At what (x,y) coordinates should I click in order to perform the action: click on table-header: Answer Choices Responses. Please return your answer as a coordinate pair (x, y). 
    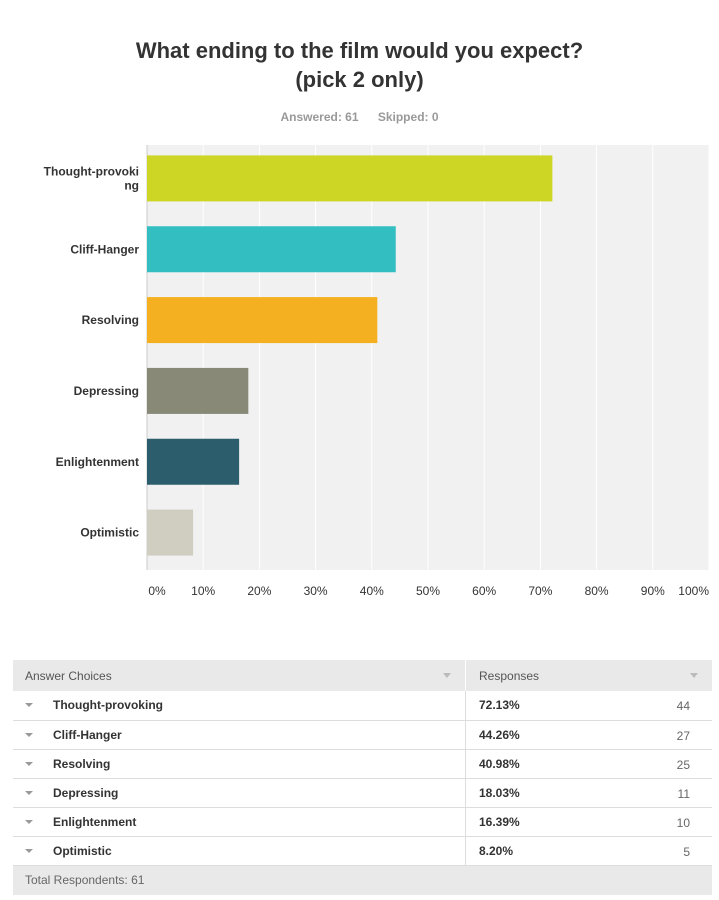
    Looking at the image, I should click on (362, 675).